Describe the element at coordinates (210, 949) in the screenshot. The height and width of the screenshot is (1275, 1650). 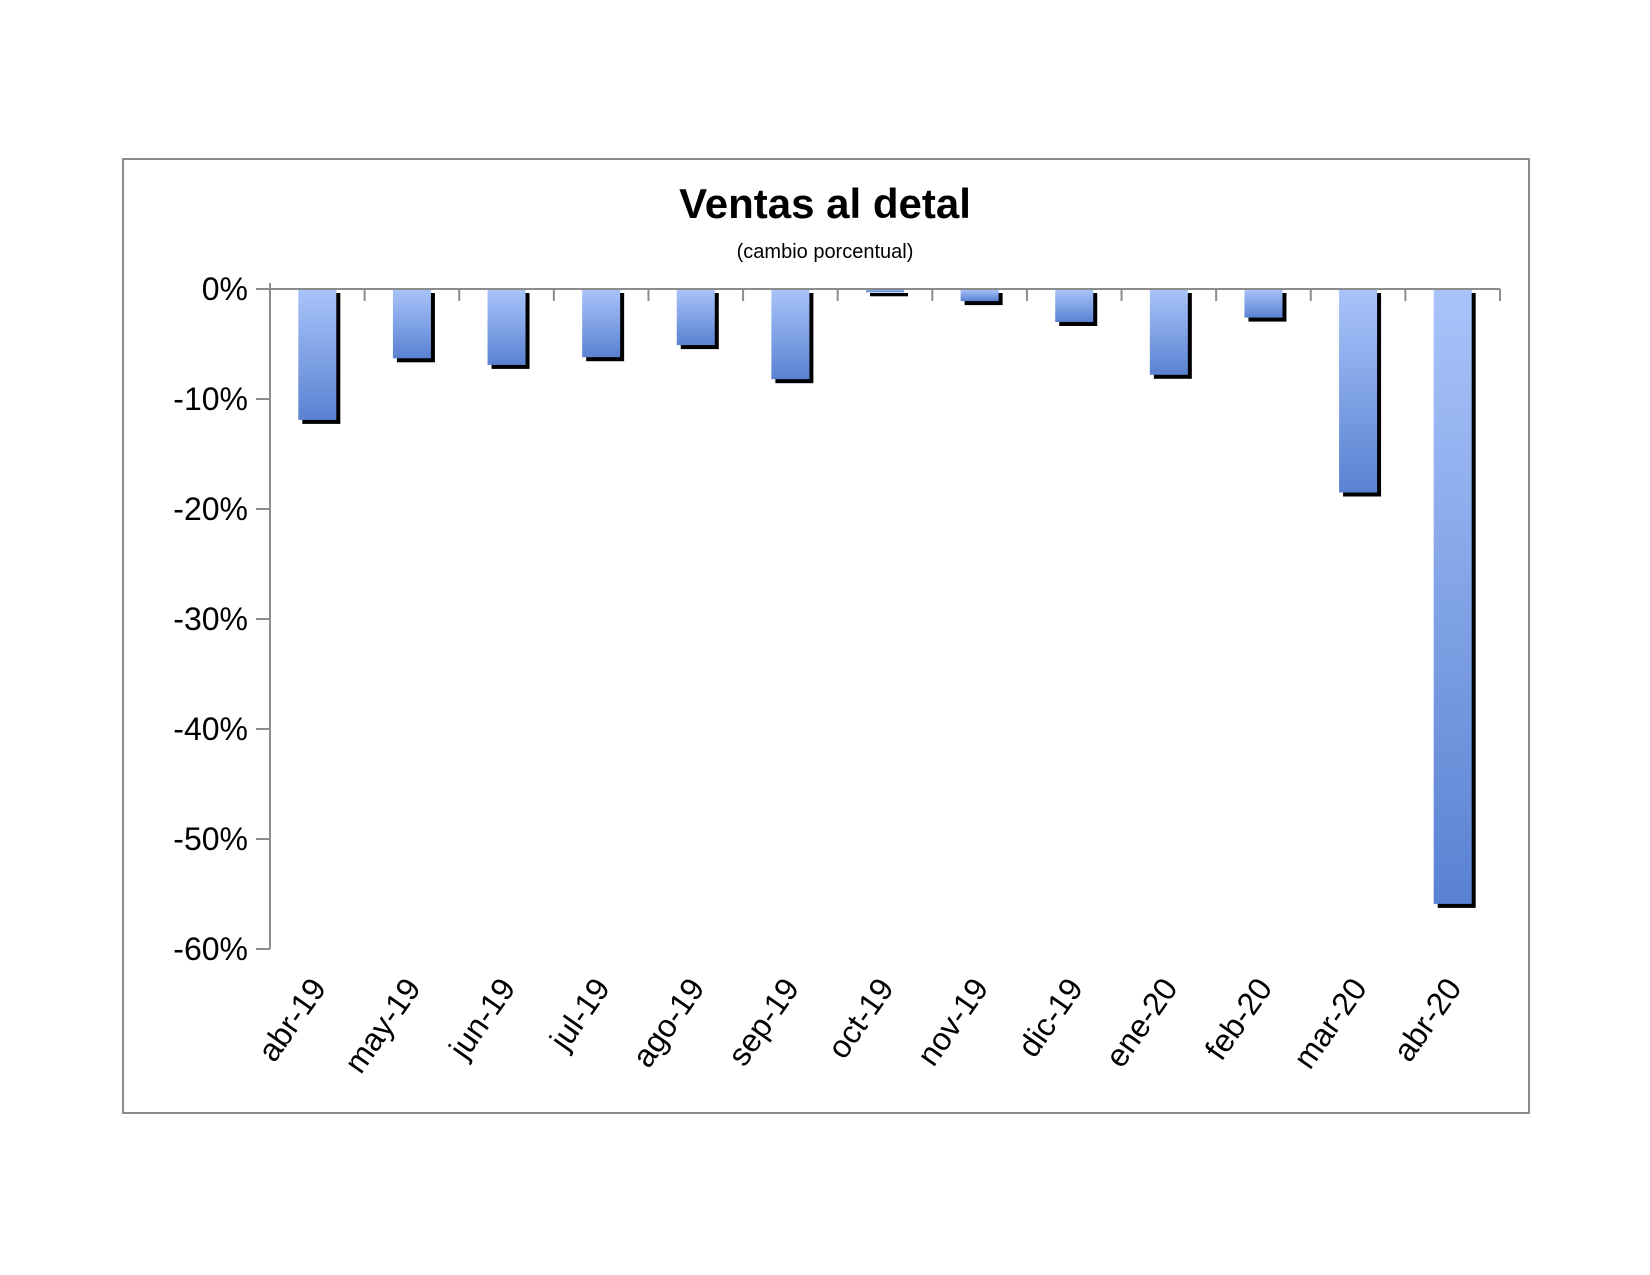
I see `y-tick-label: -60%` at that location.